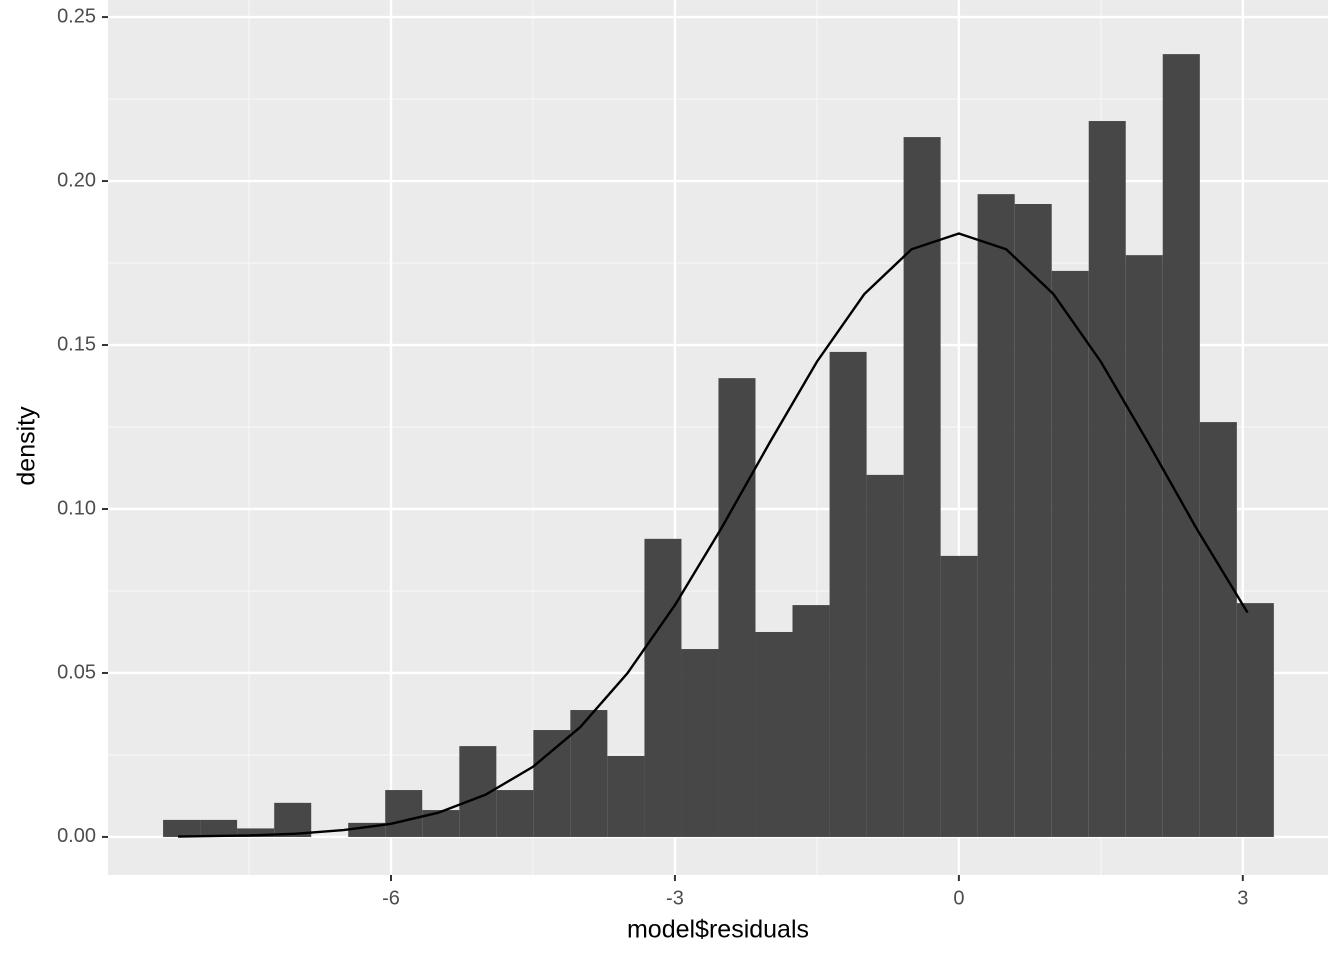  I want to click on y-tick-label: 0.00, so click(76, 836).